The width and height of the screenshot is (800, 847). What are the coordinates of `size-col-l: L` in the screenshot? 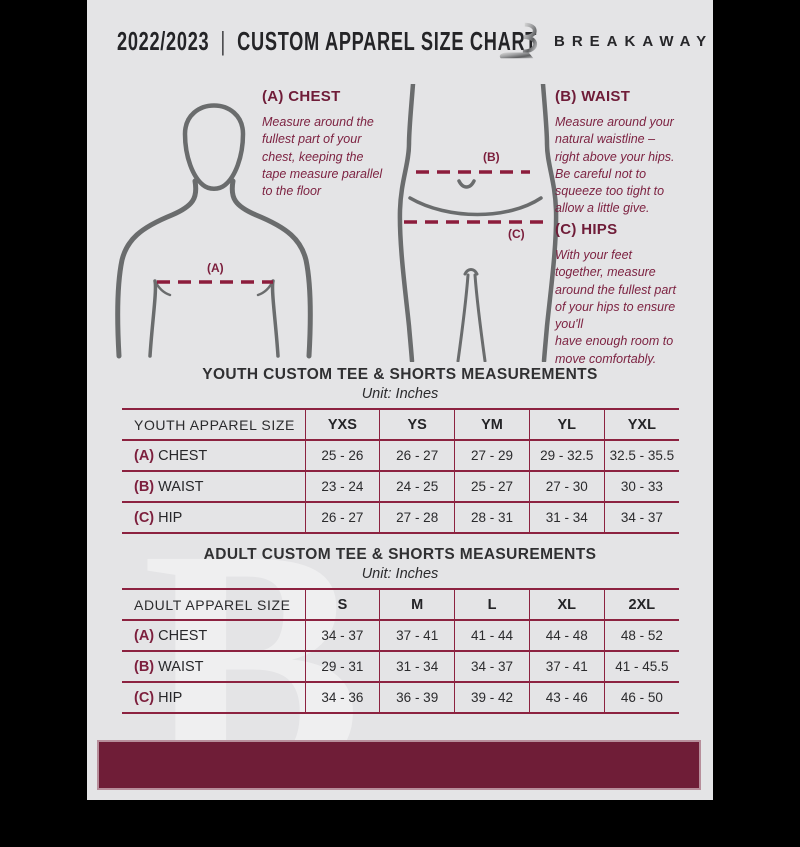 It's located at (492, 604).